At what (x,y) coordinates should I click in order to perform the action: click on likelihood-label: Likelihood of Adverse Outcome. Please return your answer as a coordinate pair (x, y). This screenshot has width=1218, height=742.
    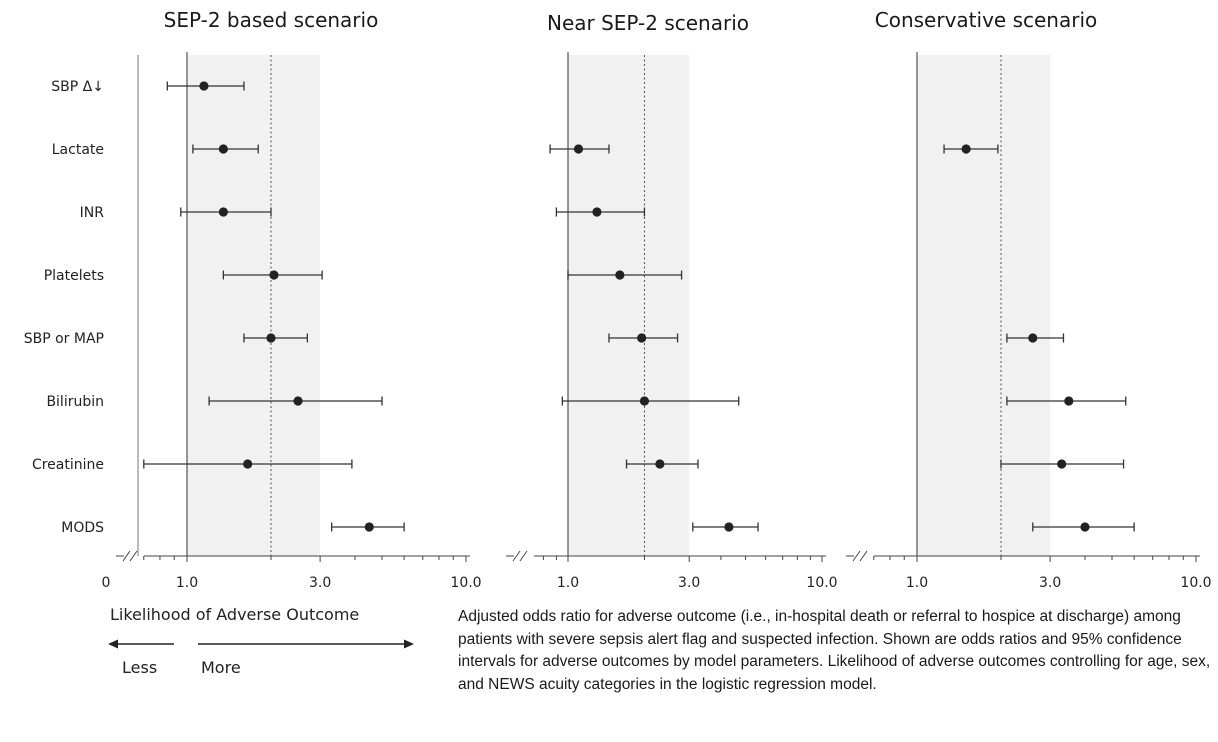
    Looking at the image, I should click on (234, 614).